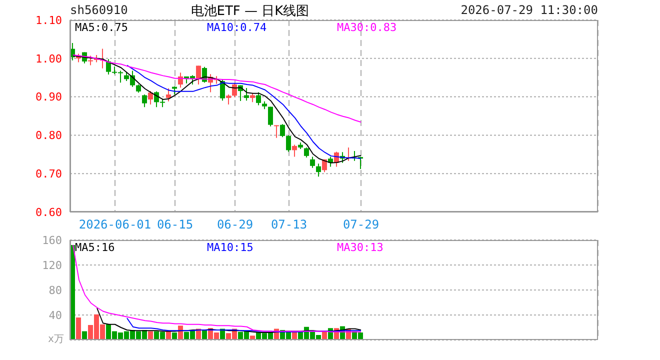 This screenshot has width=660, height=360. I want to click on y-tick-label: 0.90, so click(49, 97).